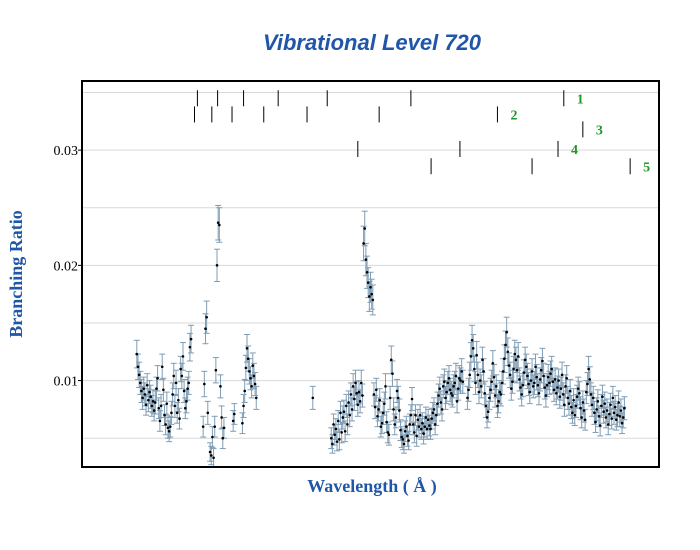 The height and width of the screenshot is (550, 700). Describe the element at coordinates (372, 486) in the screenshot. I see `x-axis-label: Wavelength ( Å )` at that location.